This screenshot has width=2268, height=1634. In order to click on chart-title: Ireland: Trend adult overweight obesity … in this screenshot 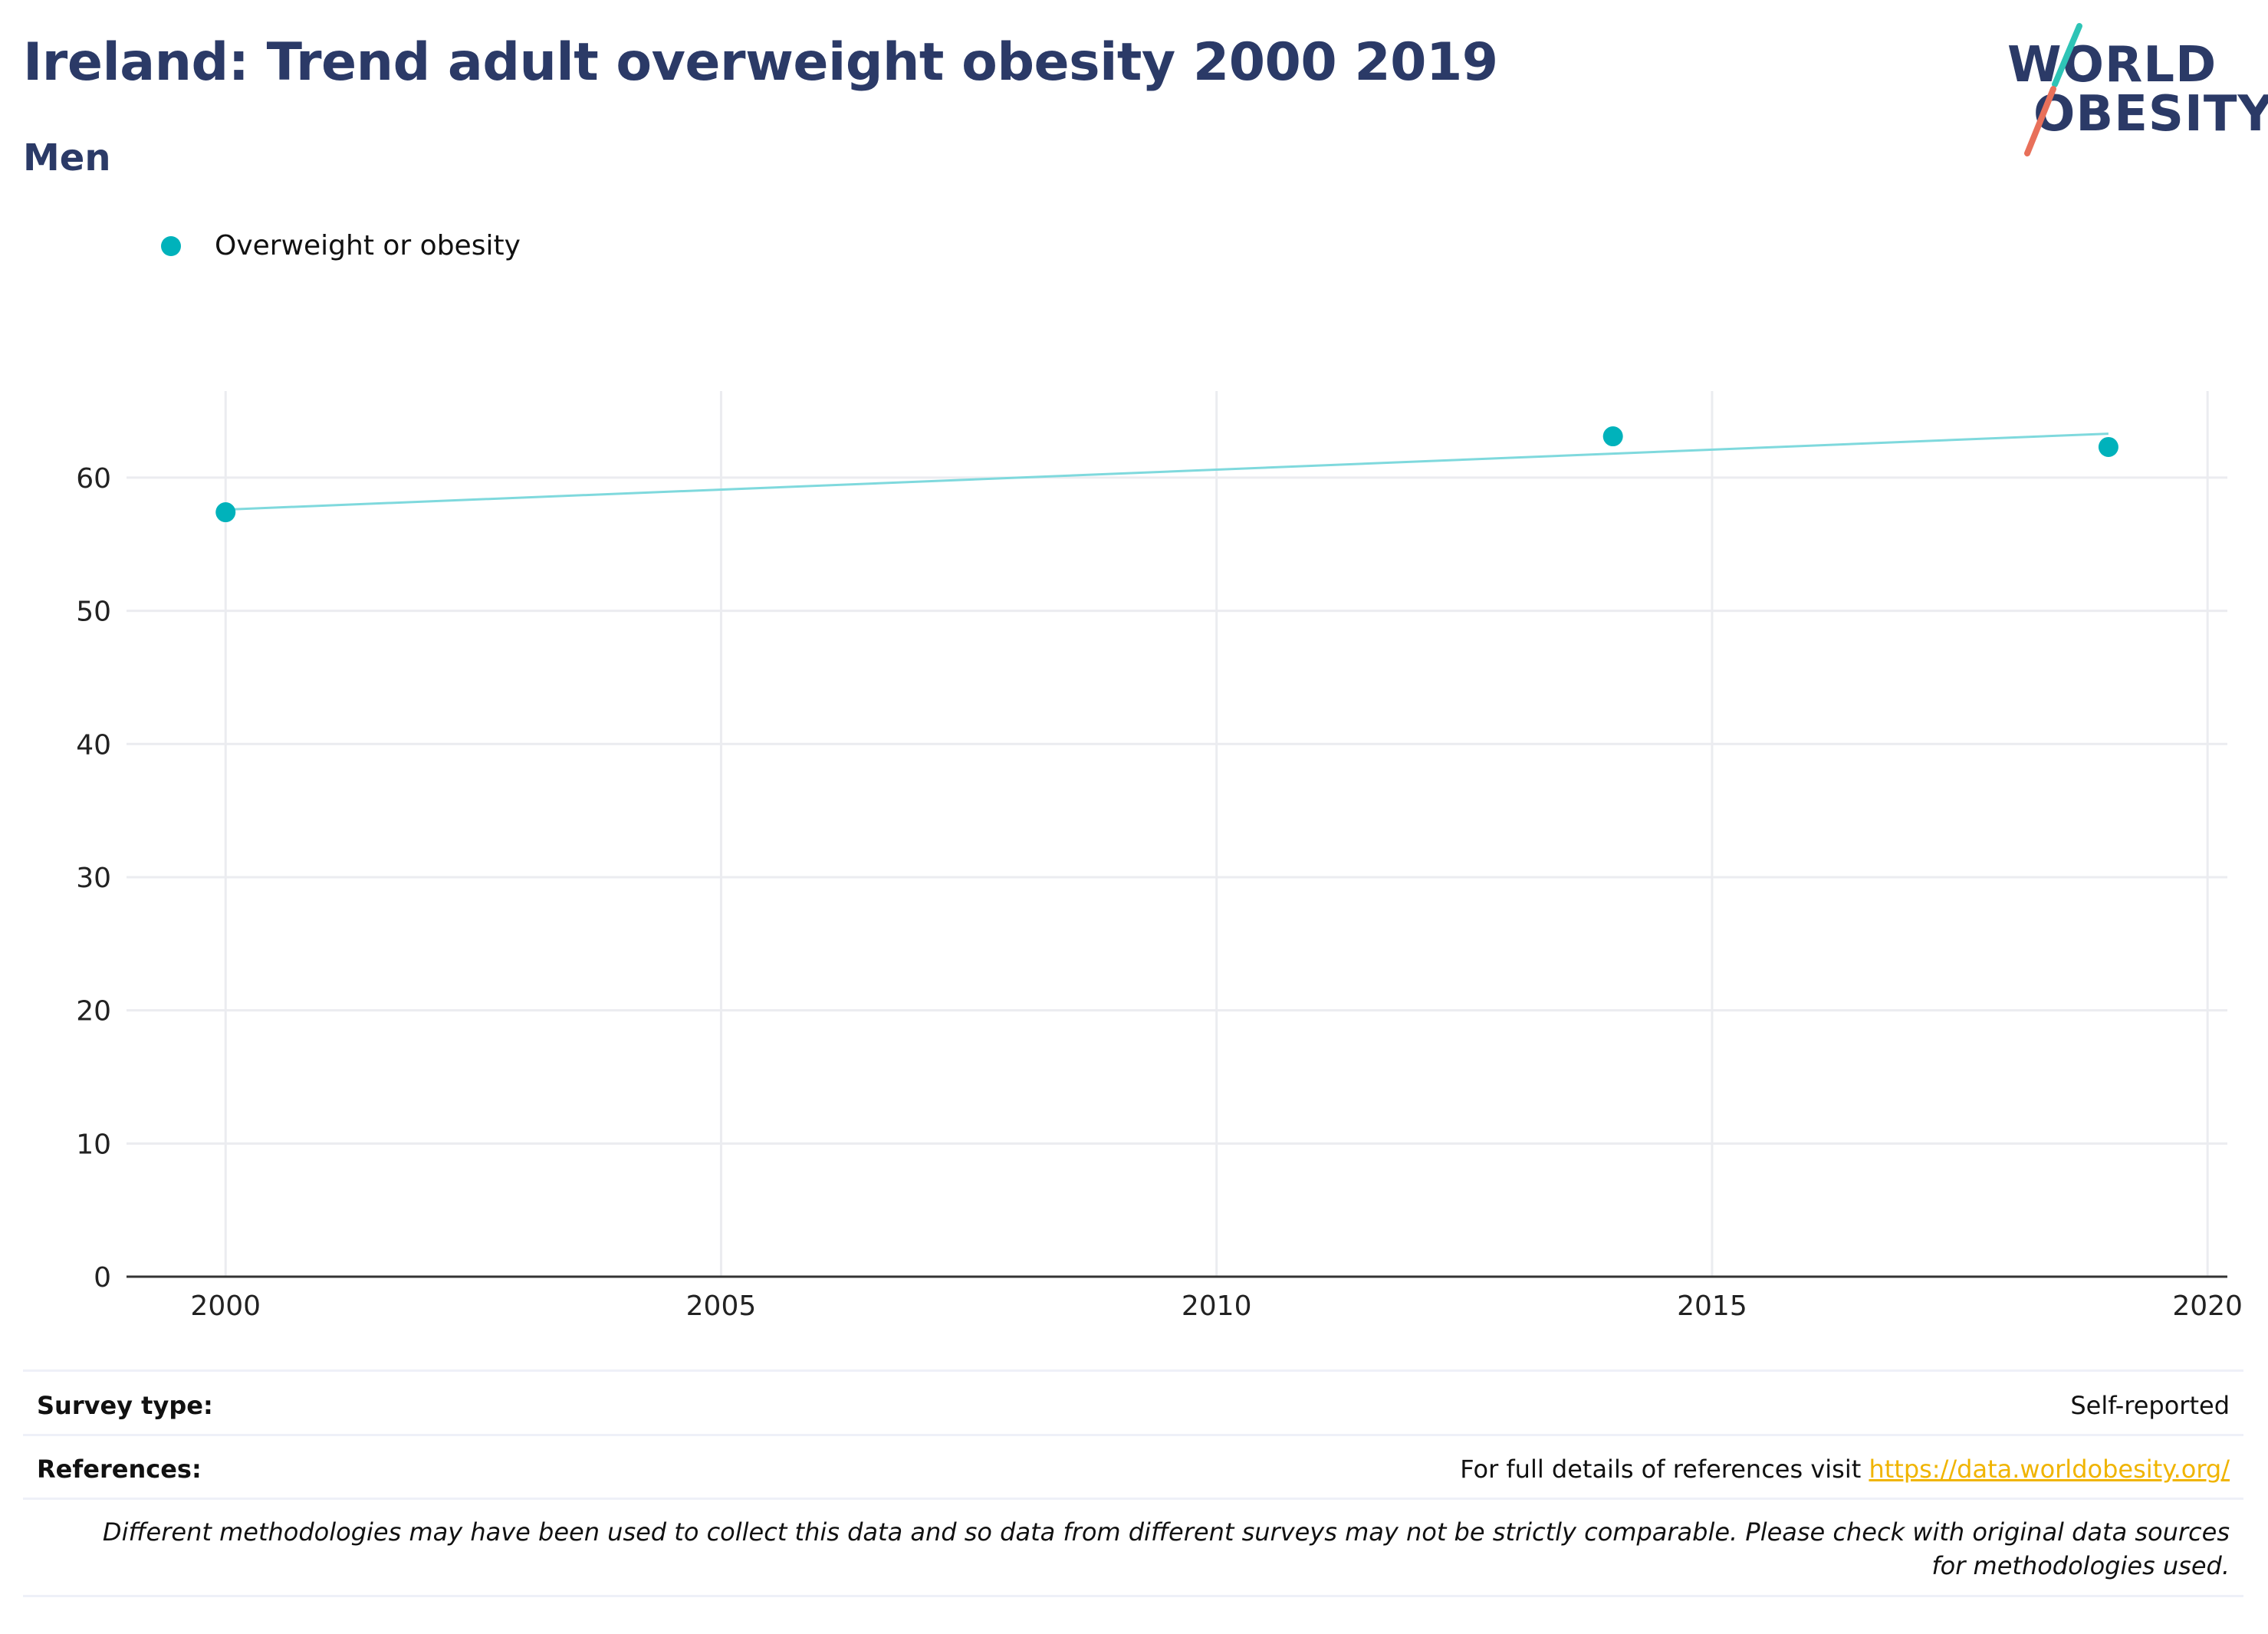, I will do `click(760, 63)`.